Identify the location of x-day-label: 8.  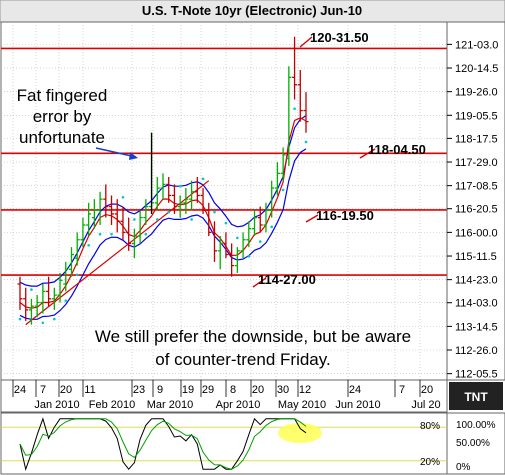
(233, 390).